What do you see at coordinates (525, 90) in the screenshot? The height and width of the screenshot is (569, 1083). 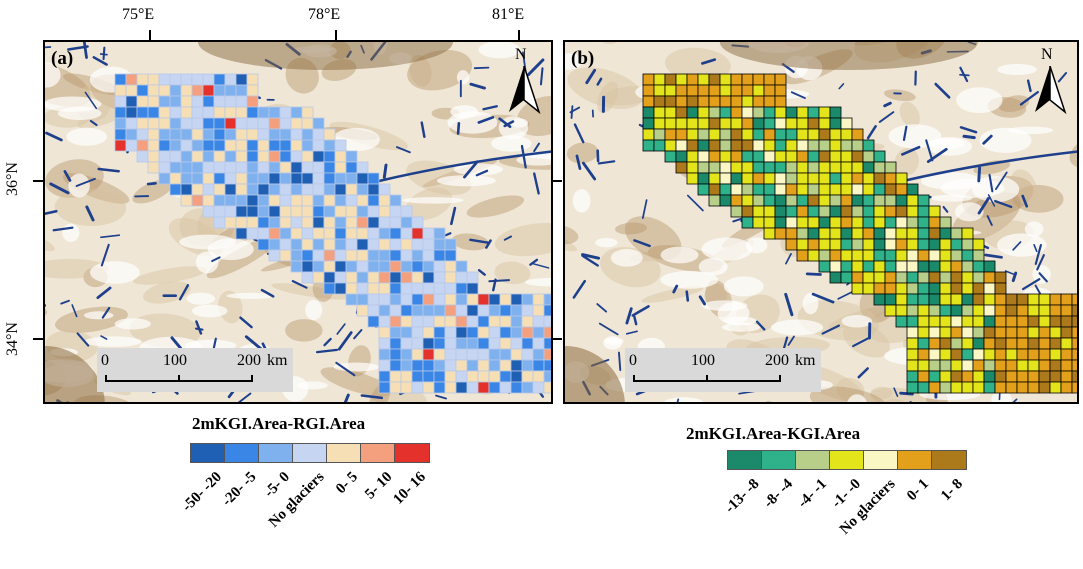 I see `north-arrow-icon` at bounding box center [525, 90].